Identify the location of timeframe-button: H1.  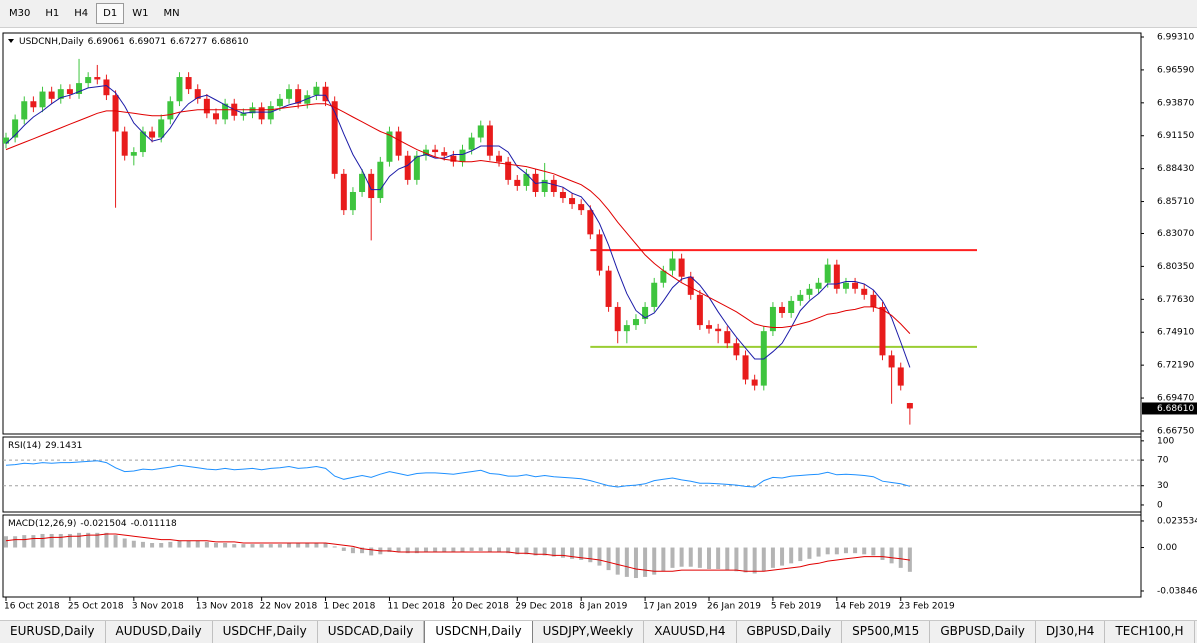
(52, 13).